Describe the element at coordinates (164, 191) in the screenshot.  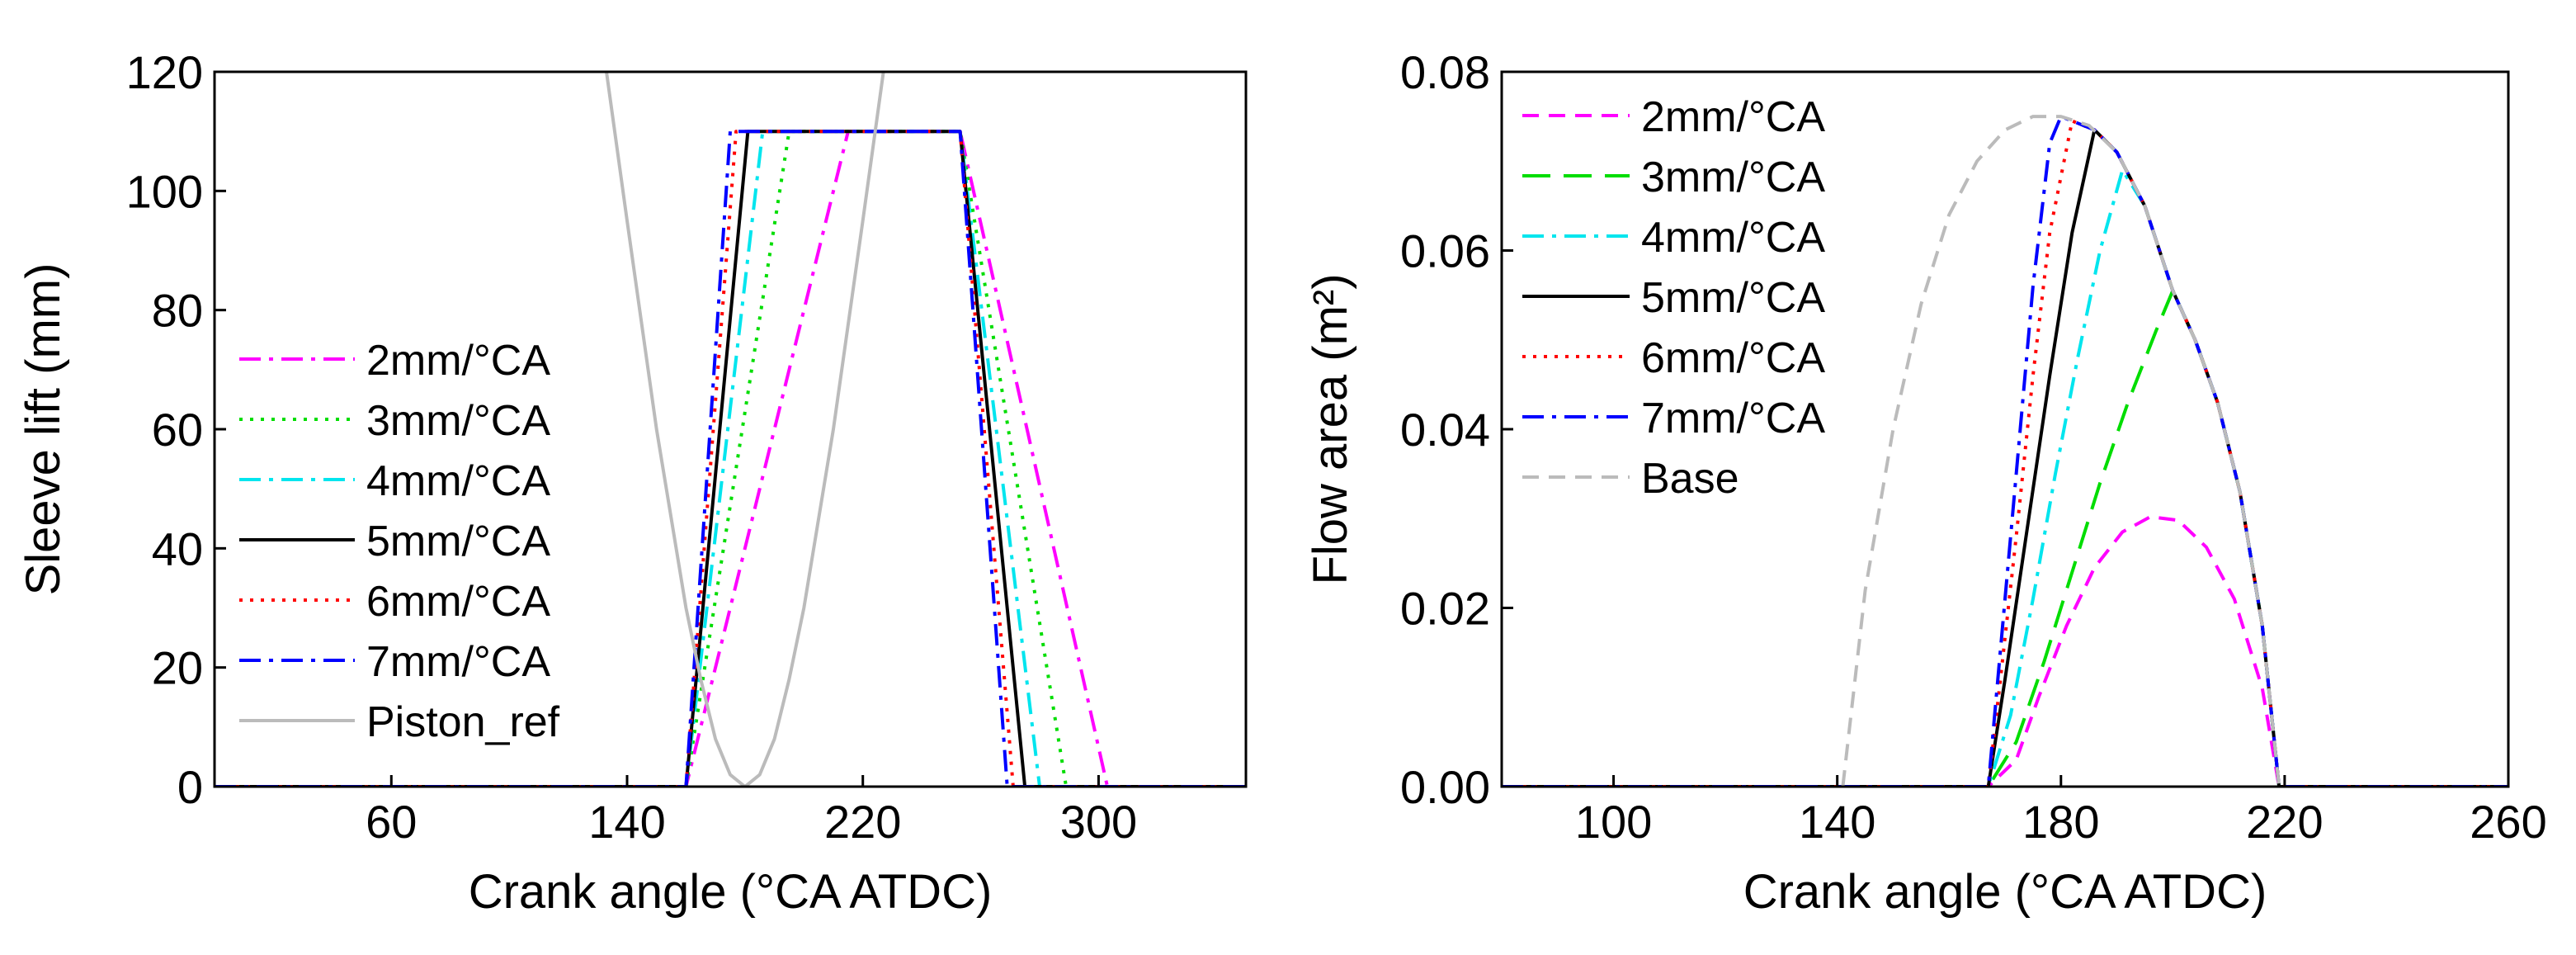
I see `left-y-tick-label: 100` at that location.